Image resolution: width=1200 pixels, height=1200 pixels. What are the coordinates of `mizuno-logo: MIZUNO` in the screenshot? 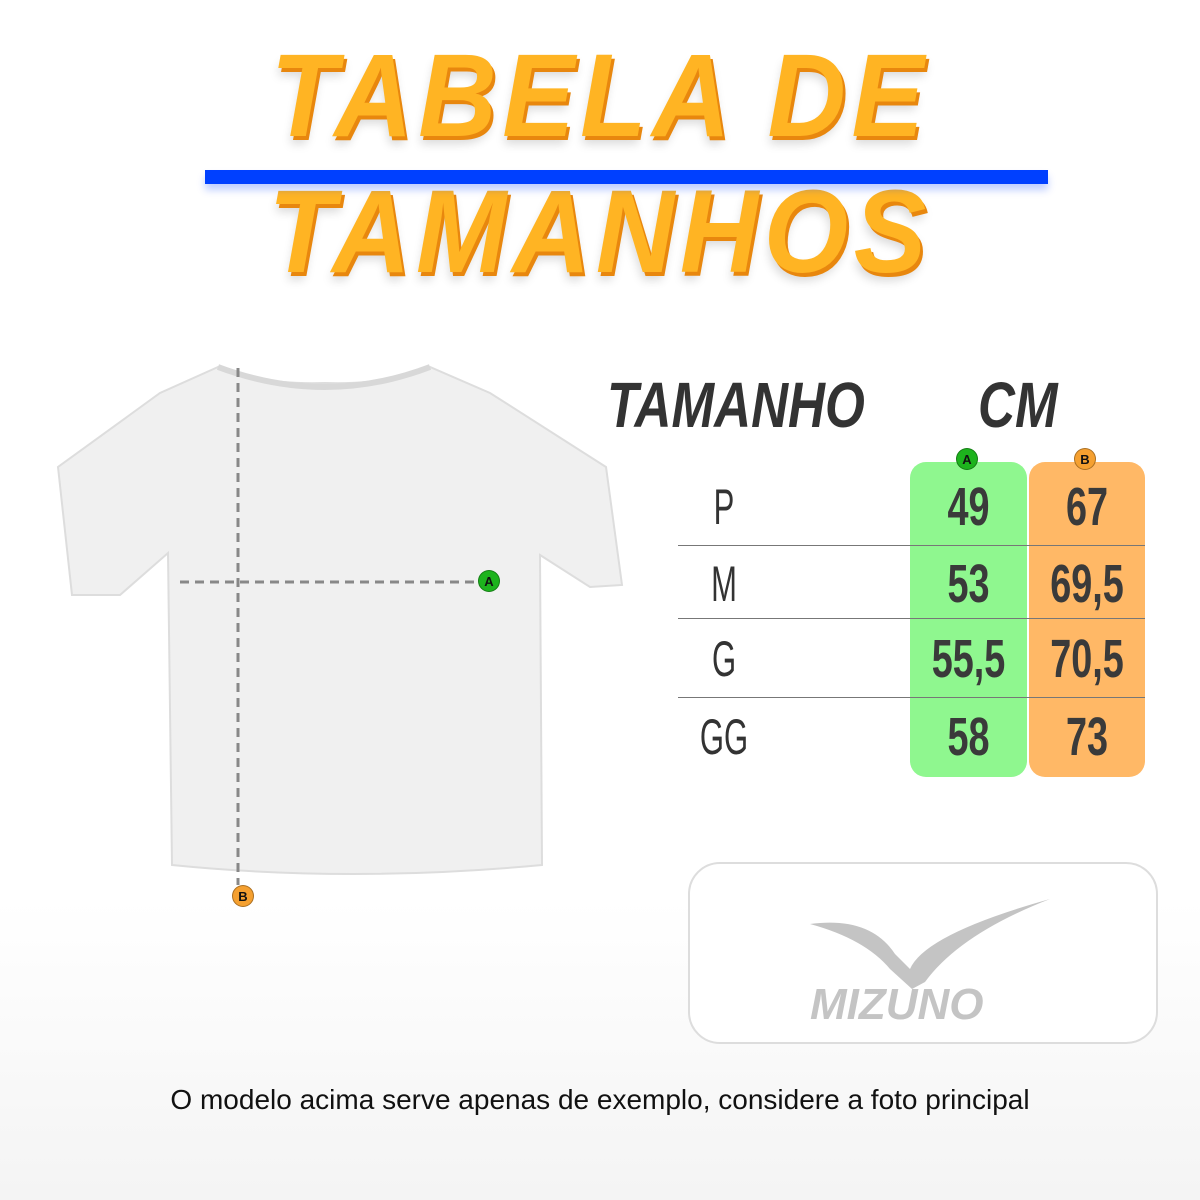 It's located at (930, 961).